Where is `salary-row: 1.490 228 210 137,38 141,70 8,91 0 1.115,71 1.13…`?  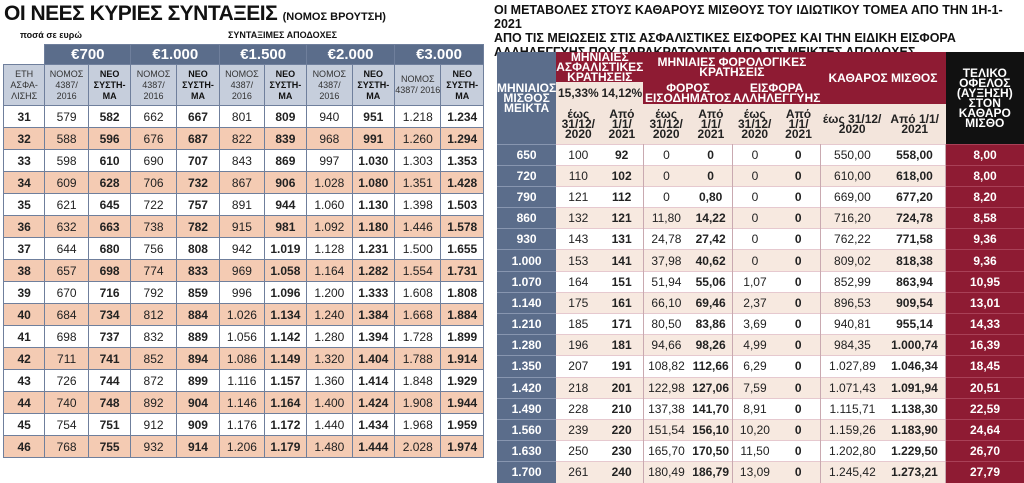
salary-row: 1.490 228 210 137,38 141,70 8,91 0 1.115,71 1.13… is located at coordinates (760, 408).